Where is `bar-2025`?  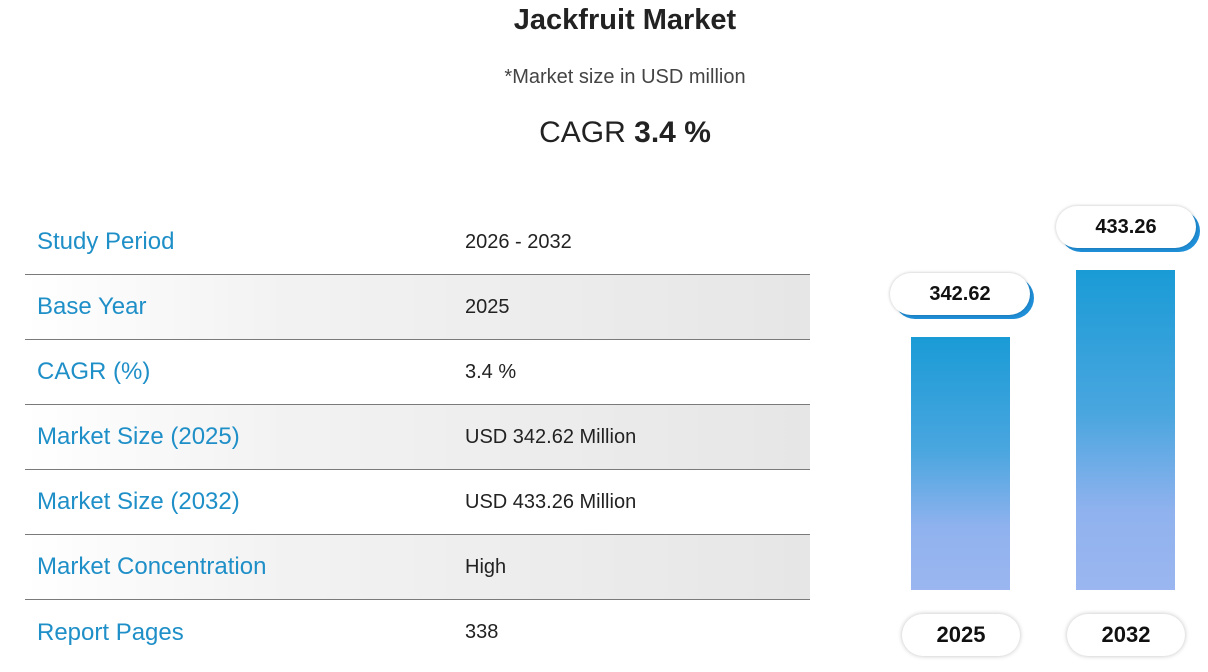
bar-2025 is located at coordinates (960, 463).